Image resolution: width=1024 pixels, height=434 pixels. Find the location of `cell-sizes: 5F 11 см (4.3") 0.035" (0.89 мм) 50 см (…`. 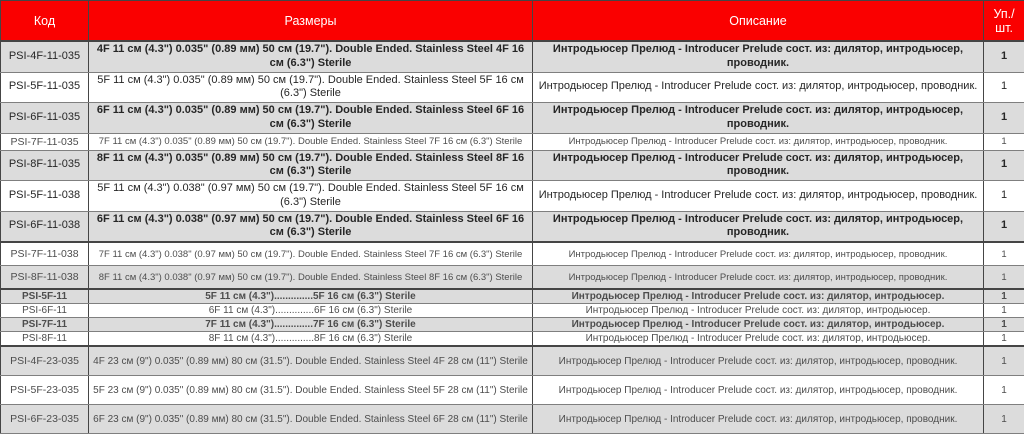

cell-sizes: 5F 11 см (4.3") 0.035" (0.89 мм) 50 см (… is located at coordinates (311, 87).